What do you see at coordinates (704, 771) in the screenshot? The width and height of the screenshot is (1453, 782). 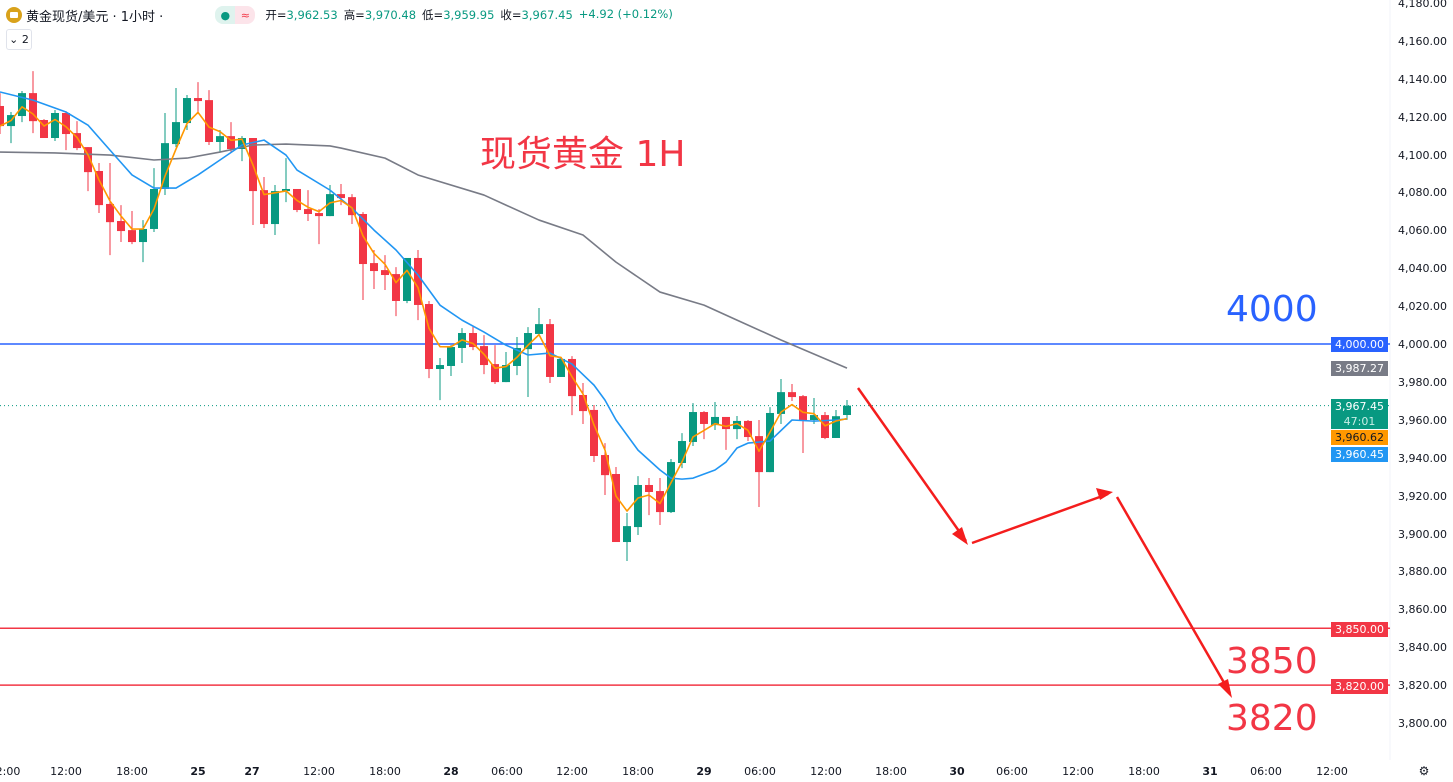 I see `time-tick: 29` at bounding box center [704, 771].